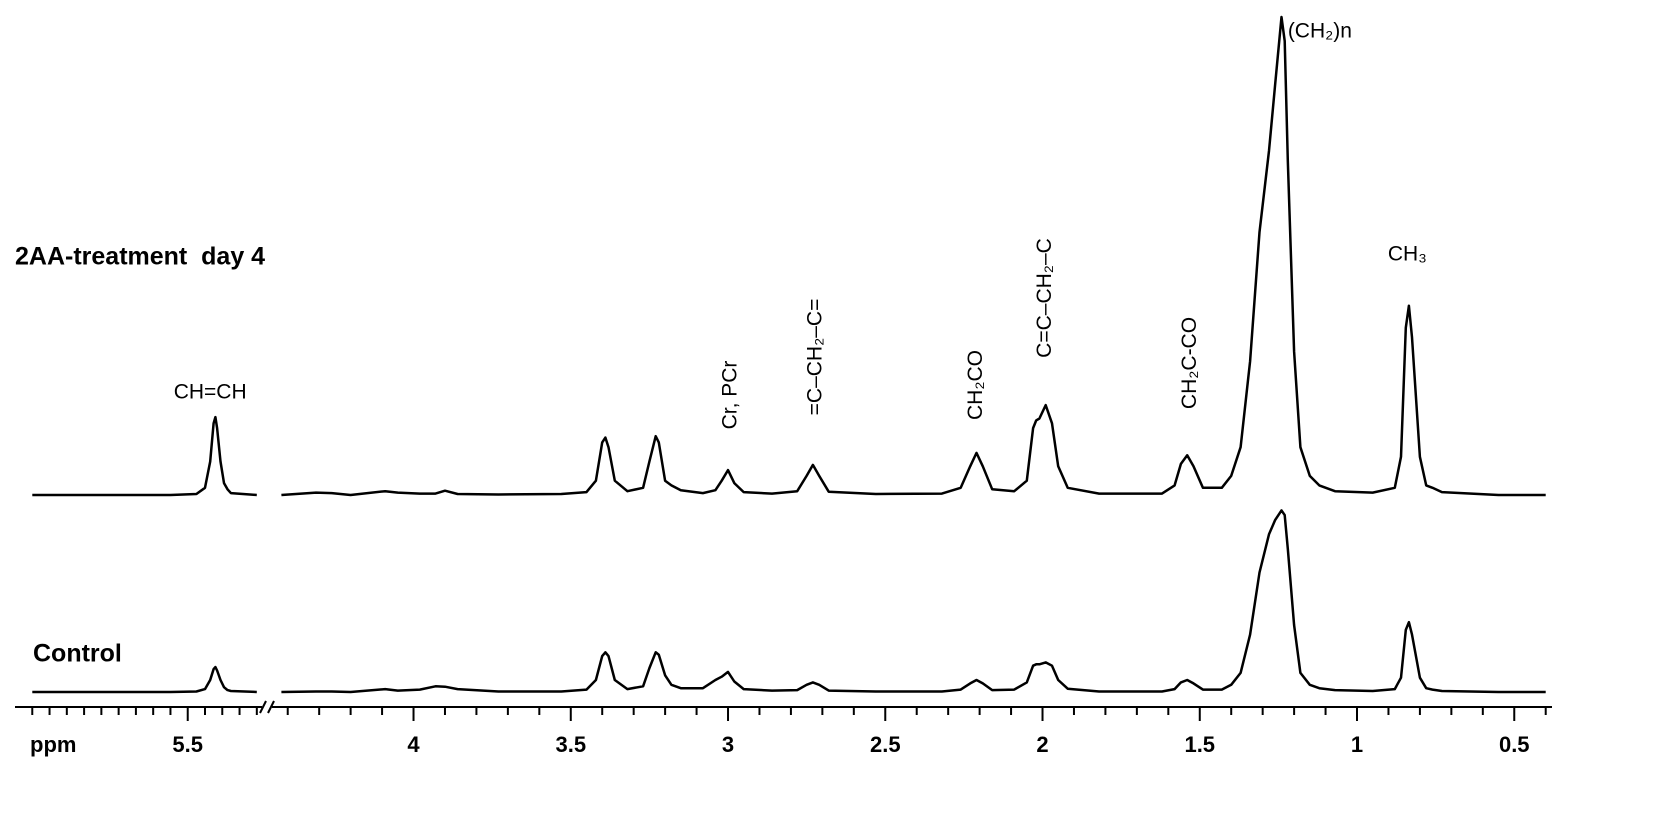 The image size is (1654, 818). What do you see at coordinates (1514, 744) in the screenshot?
I see `x-tick-label: 0.5` at bounding box center [1514, 744].